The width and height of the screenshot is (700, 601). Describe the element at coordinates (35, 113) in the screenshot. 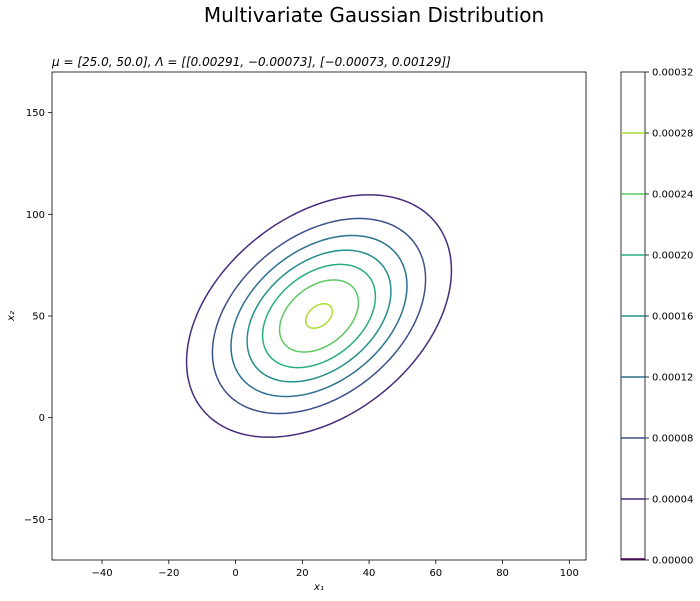

I see `y-tick-label: 150` at that location.